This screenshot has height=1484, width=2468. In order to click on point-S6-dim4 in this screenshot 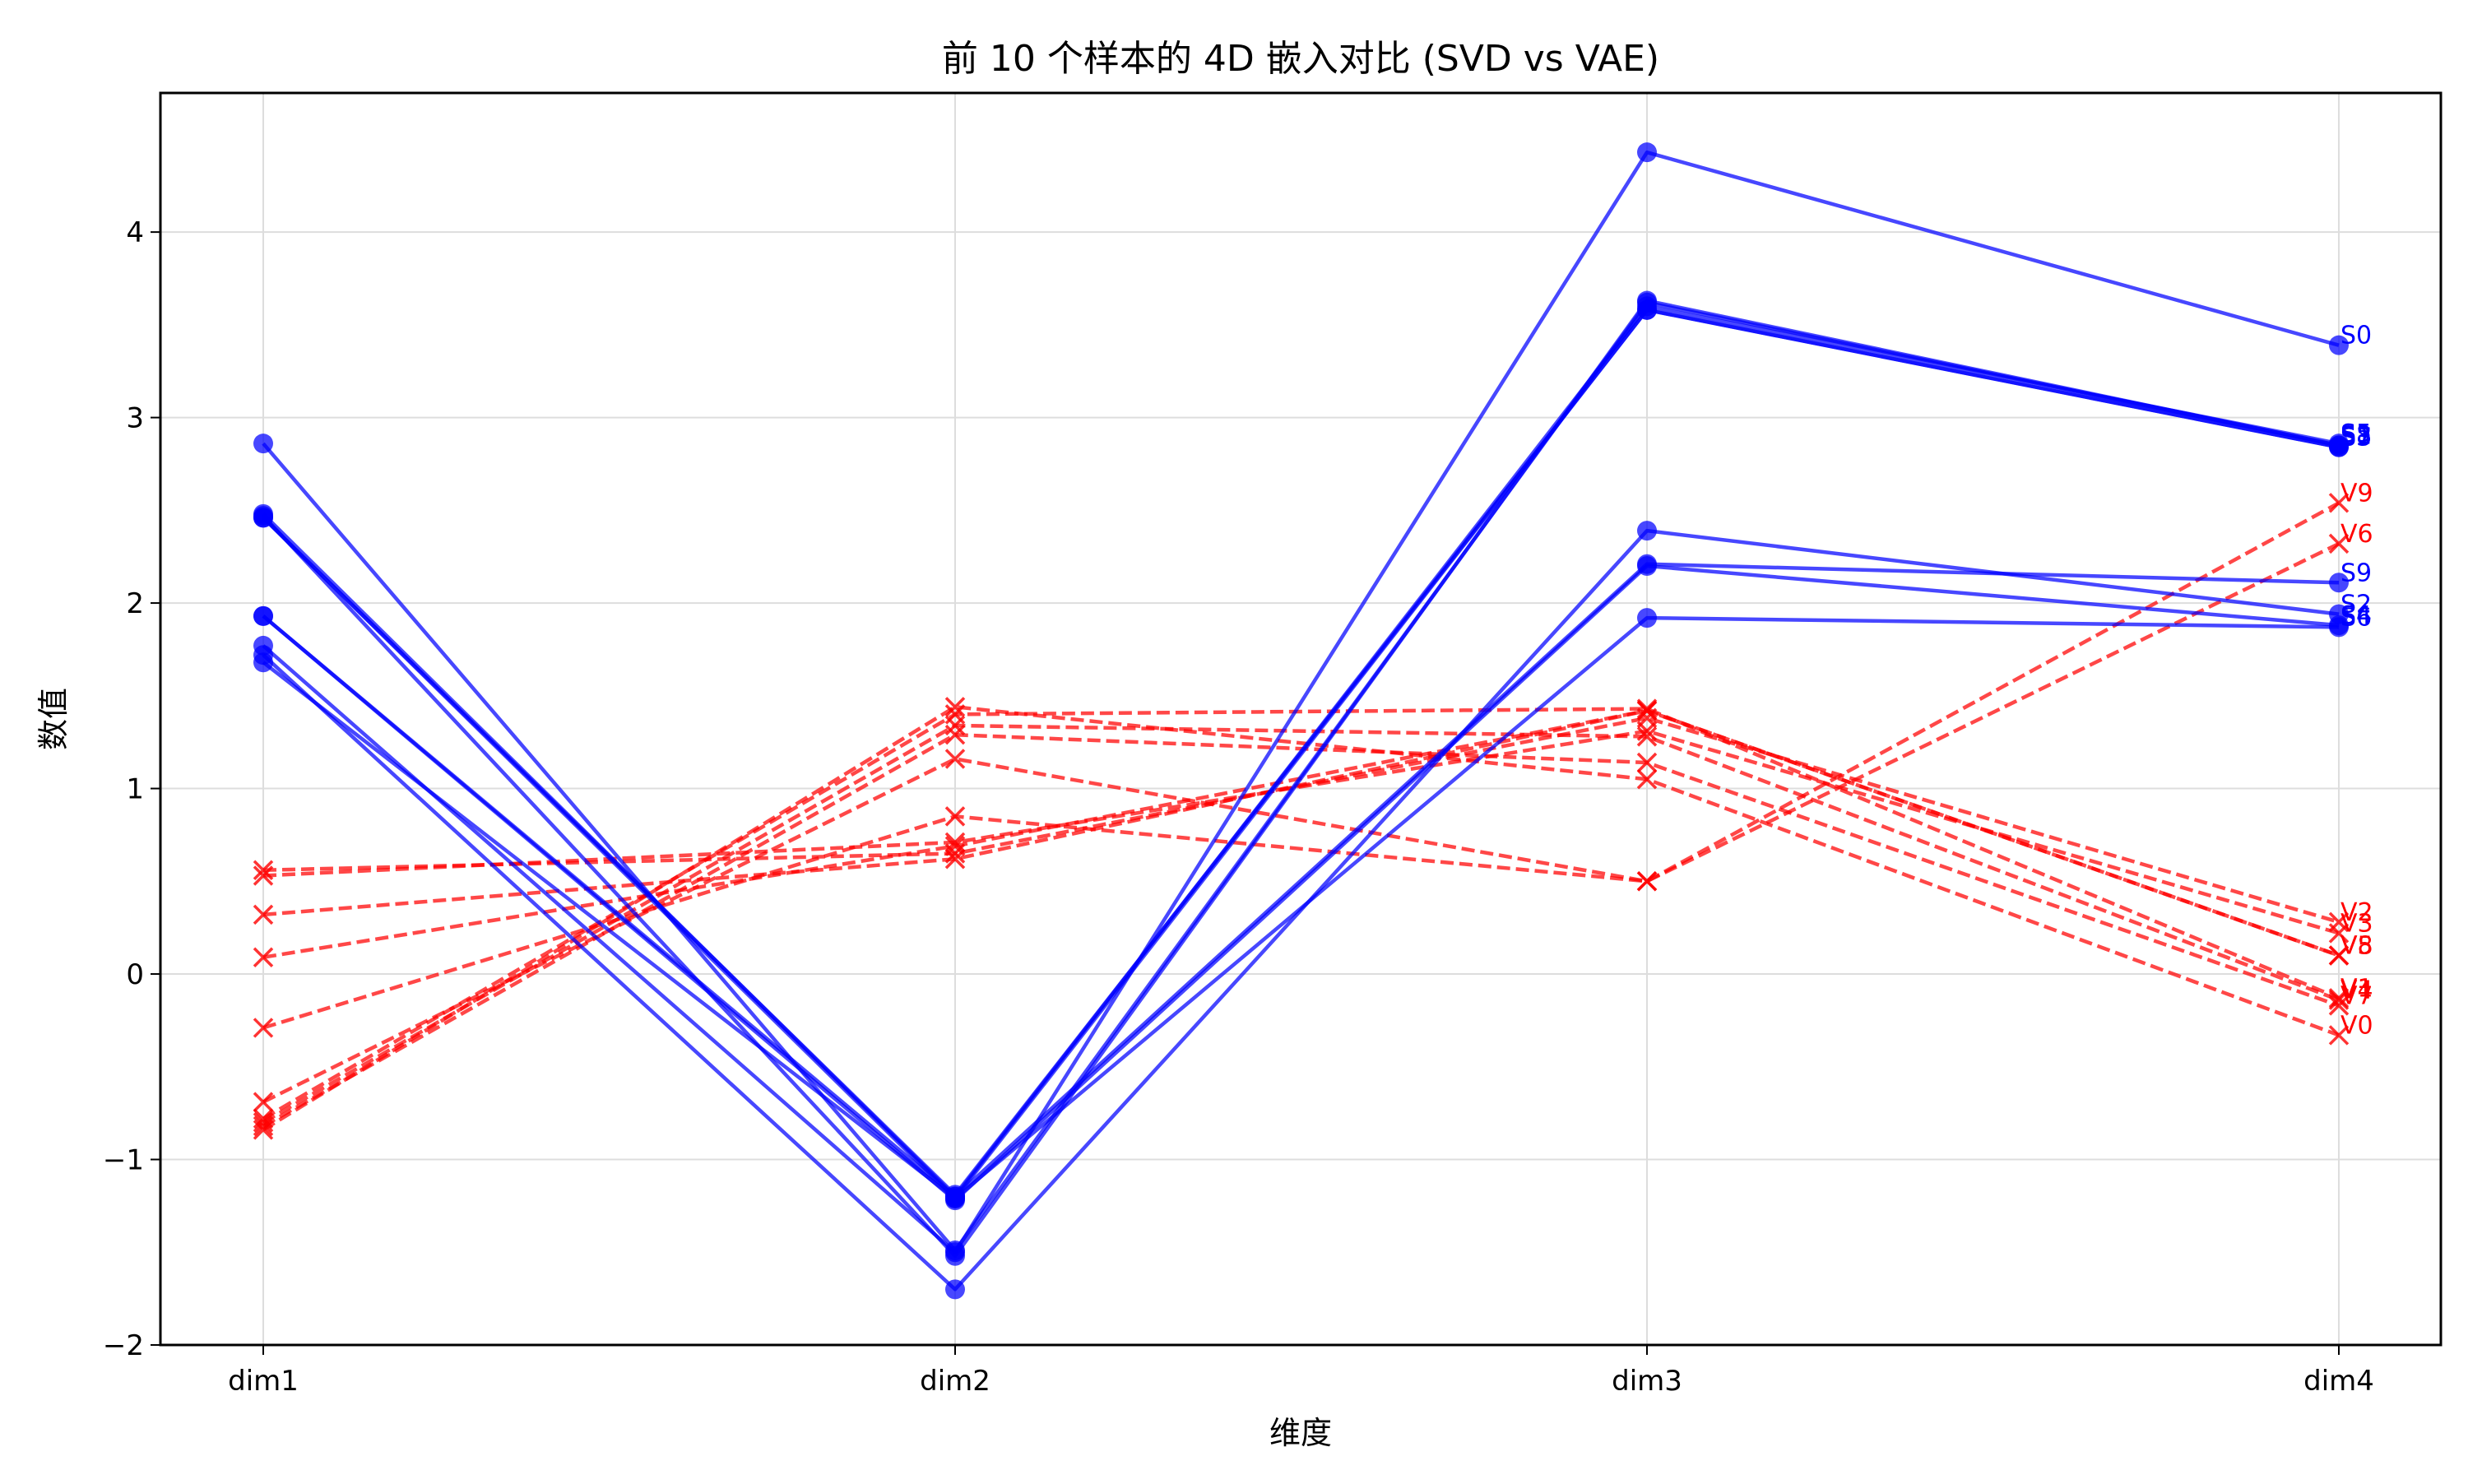, I will do `click(2339, 627)`.